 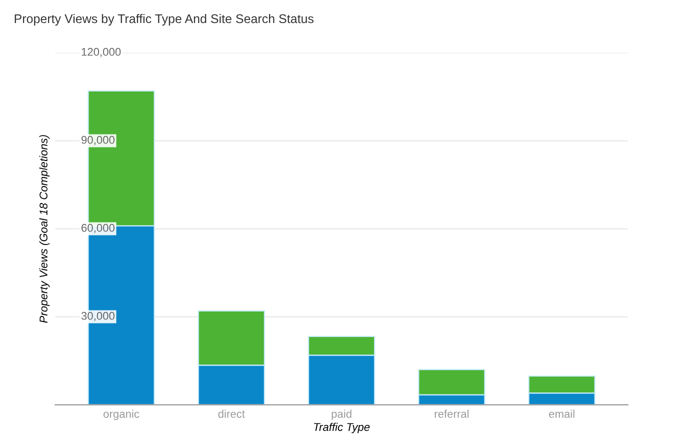 I want to click on x-tick-label: referral, so click(x=451, y=414).